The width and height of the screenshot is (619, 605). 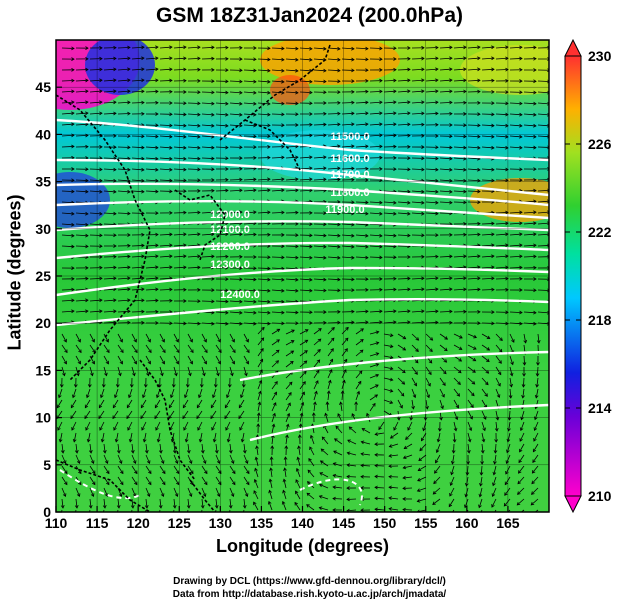 What do you see at coordinates (426, 523) in the screenshot?
I see `x-tick-label: 155` at bounding box center [426, 523].